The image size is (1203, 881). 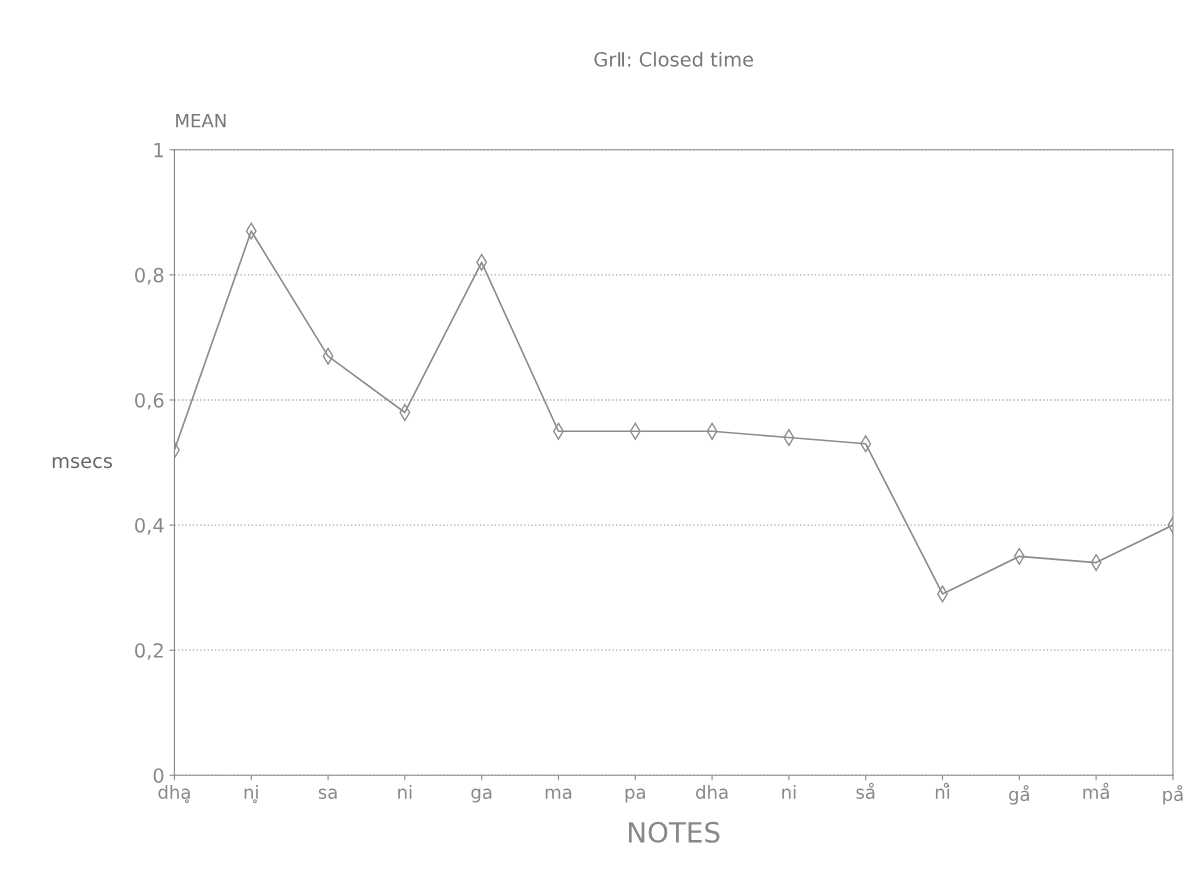 I want to click on x-axis-title: NOTES, so click(x=674, y=832).